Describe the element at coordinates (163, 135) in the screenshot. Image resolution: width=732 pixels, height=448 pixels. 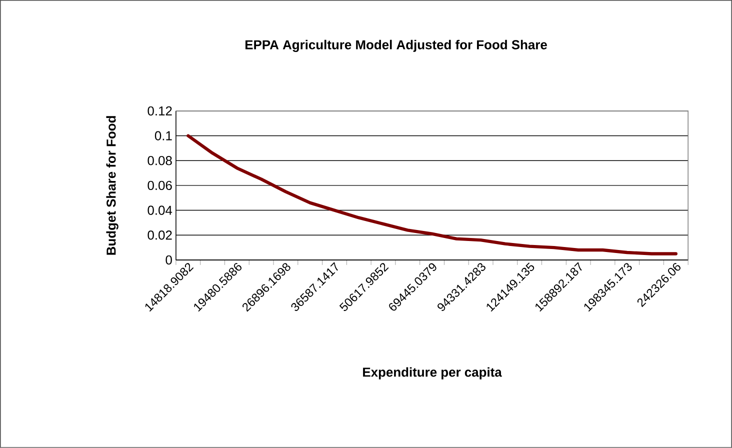
I see `y-tick-label: 0.1` at that location.